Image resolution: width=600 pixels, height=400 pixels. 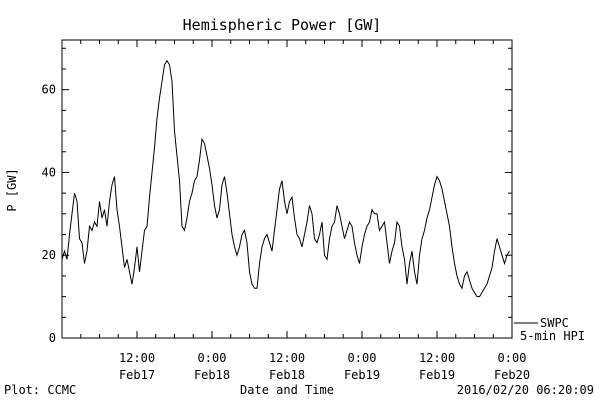 I want to click on footer-plot-credit: Plot: CCMC, so click(x=40, y=390).